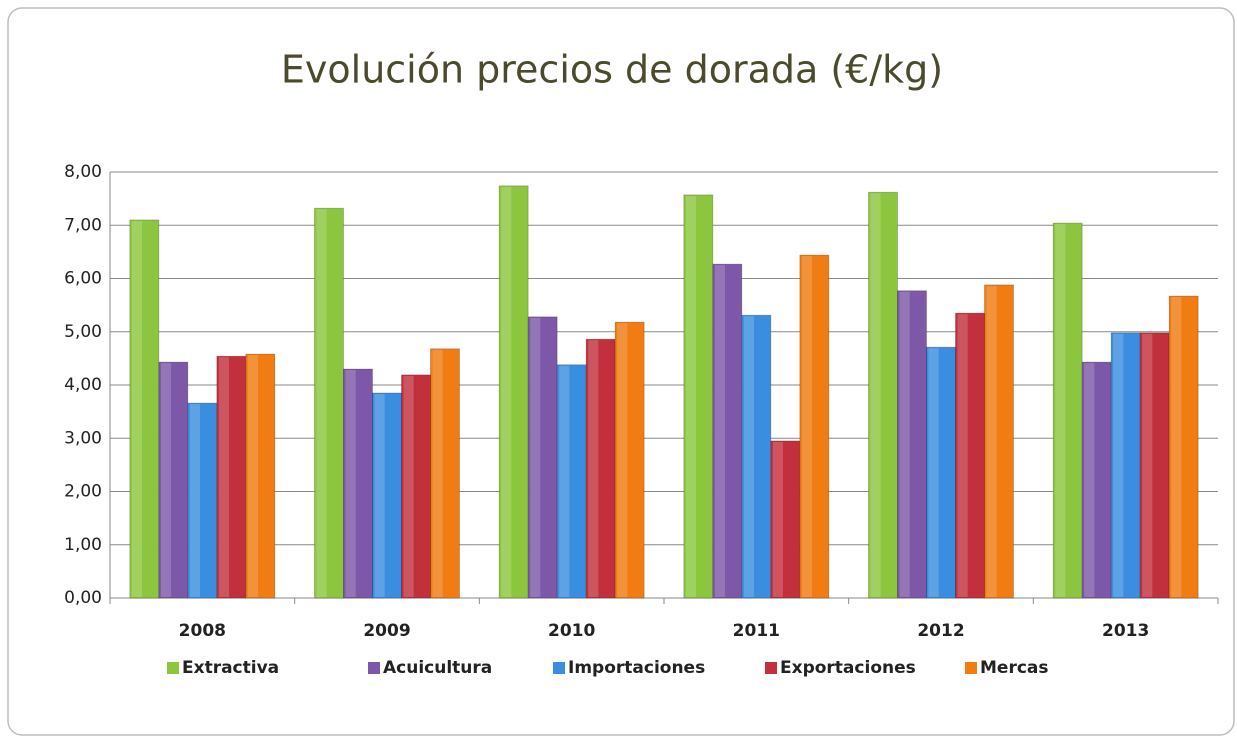 The image size is (1237, 738). I want to click on legend-label: Importaciones, so click(636, 668).